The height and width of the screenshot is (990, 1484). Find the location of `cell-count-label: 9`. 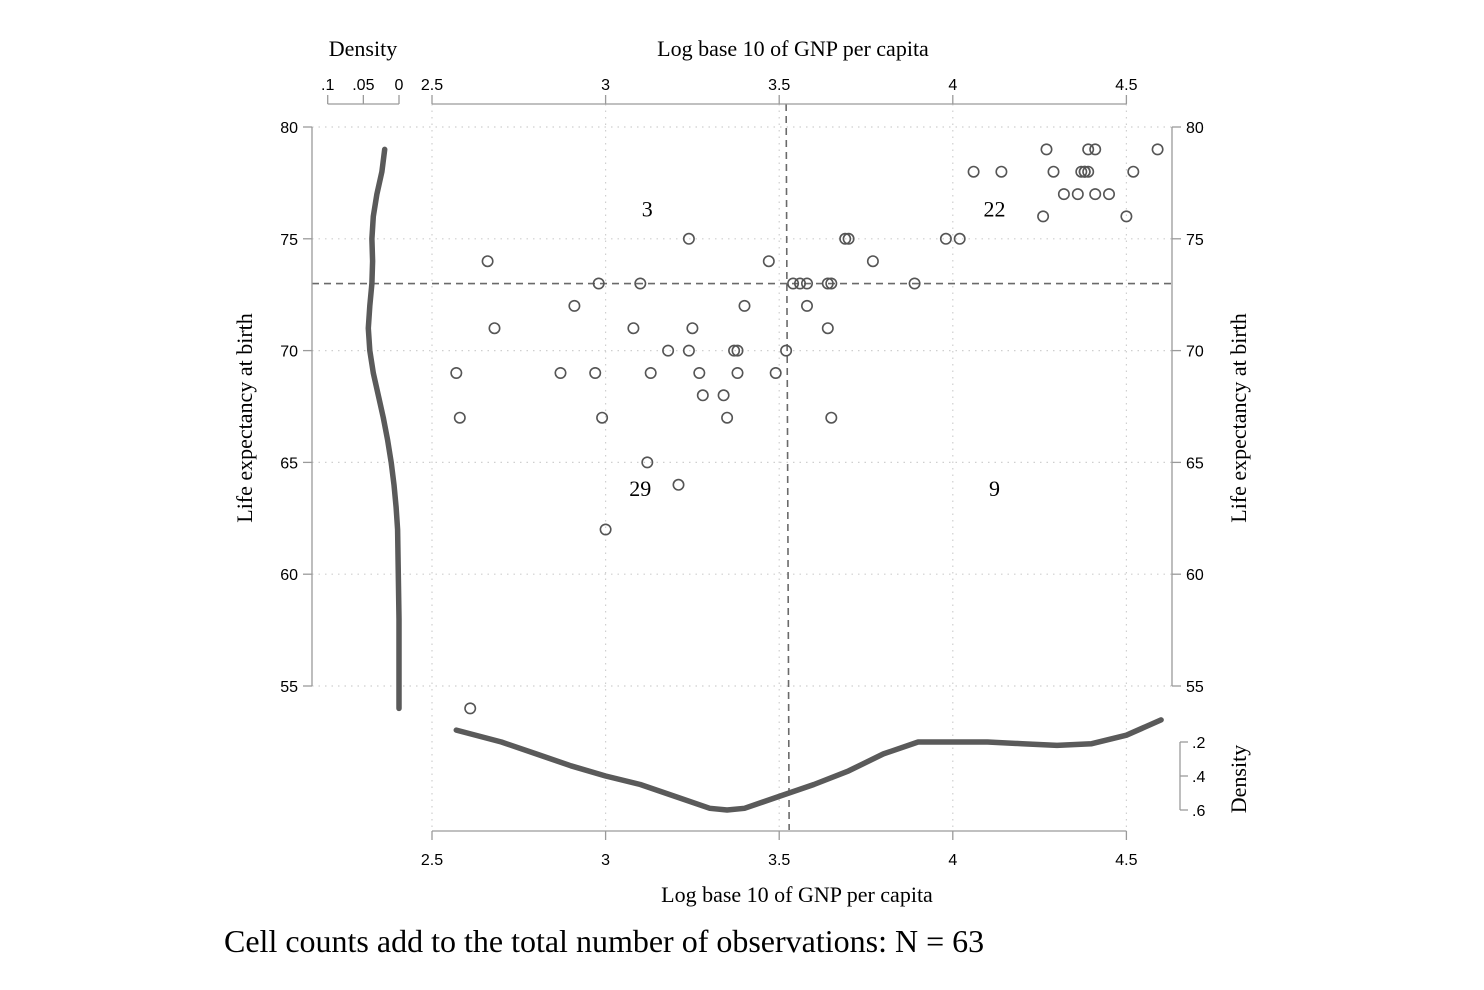

cell-count-label: 9 is located at coordinates (994, 488).